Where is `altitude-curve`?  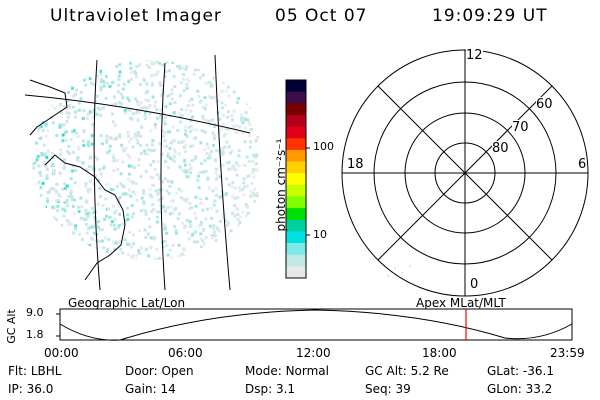
altitude-curve is located at coordinates (316, 325).